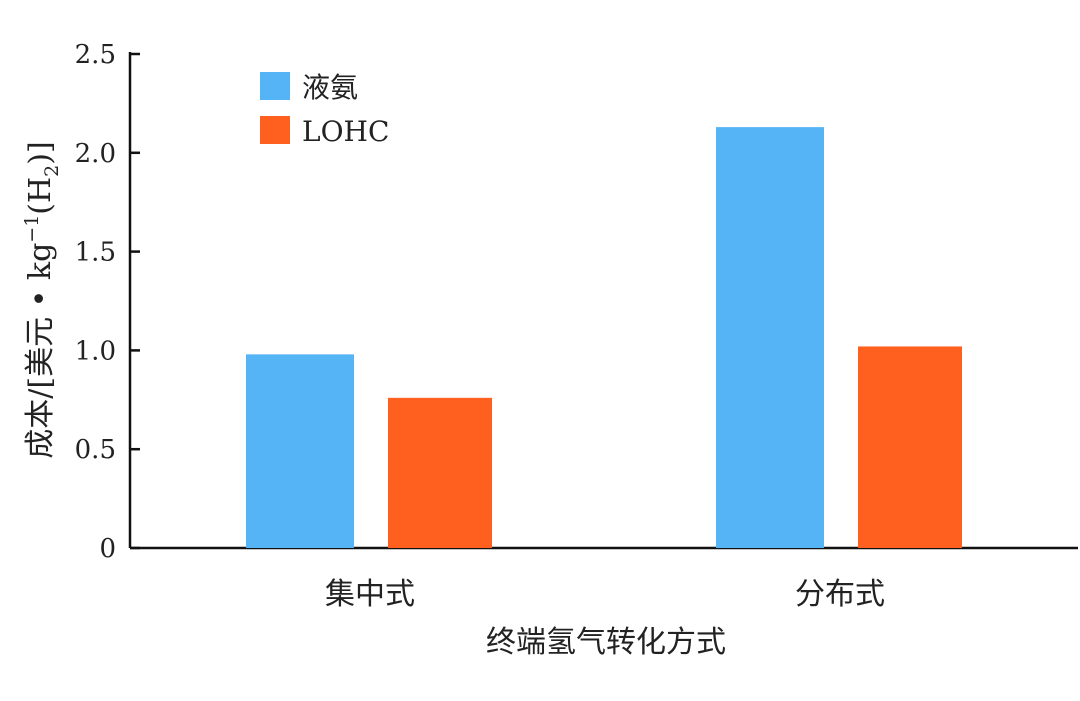 This screenshot has height=701, width=1080. I want to click on bar-lohc-distributed, so click(910, 447).